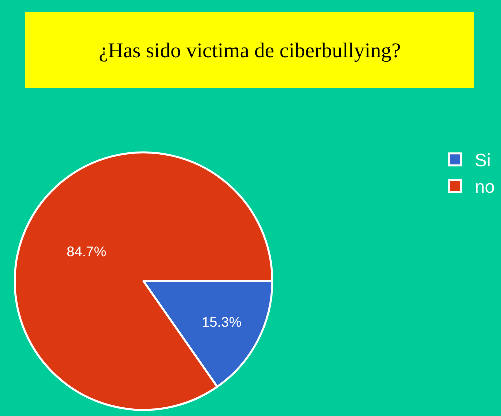 This screenshot has width=501, height=416. Describe the element at coordinates (86, 252) in the screenshot. I see `data-label: 84.7%` at that location.